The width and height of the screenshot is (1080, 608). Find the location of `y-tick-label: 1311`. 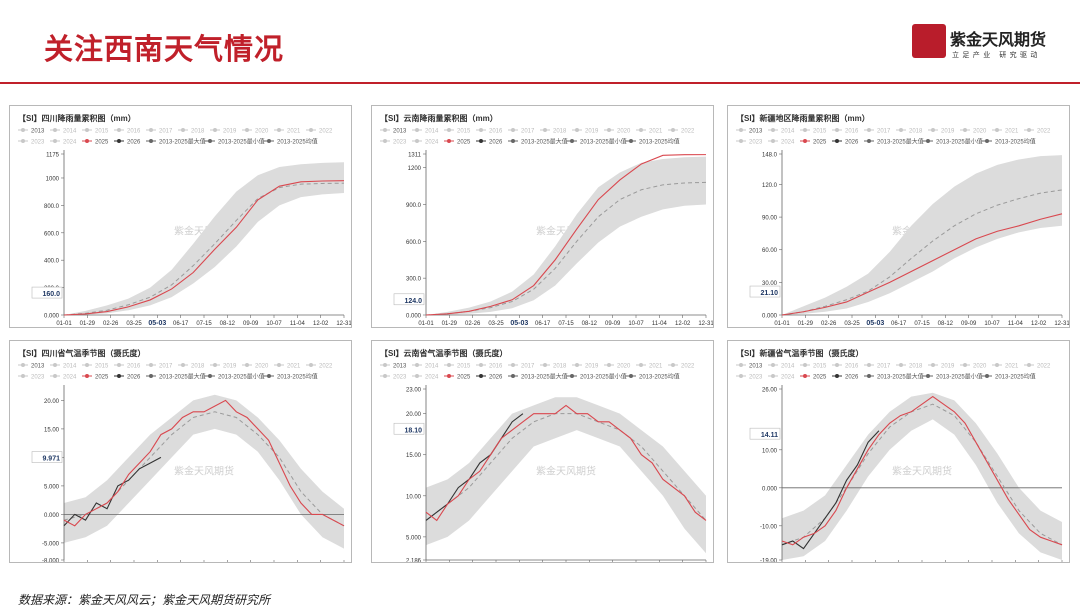

y-tick-label: 1311 is located at coordinates (415, 156).